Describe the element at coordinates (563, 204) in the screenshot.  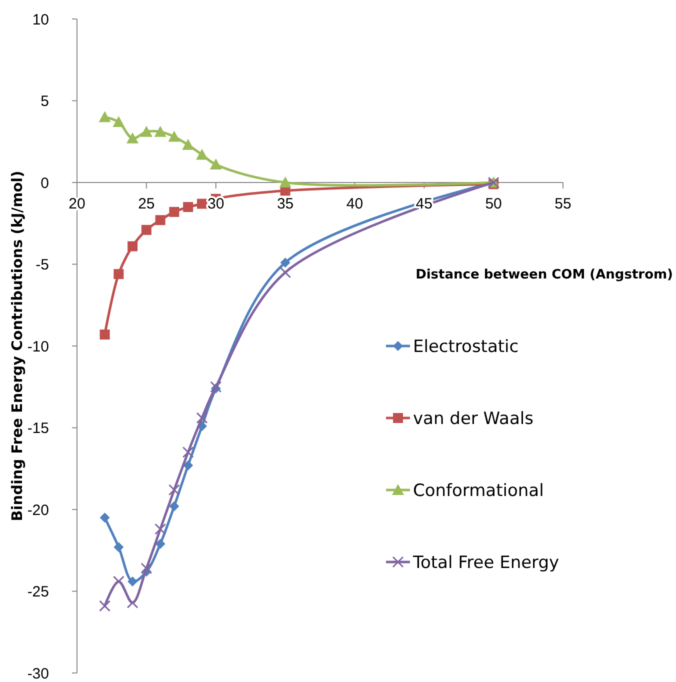
I see `x-tick-label: 55` at that location.